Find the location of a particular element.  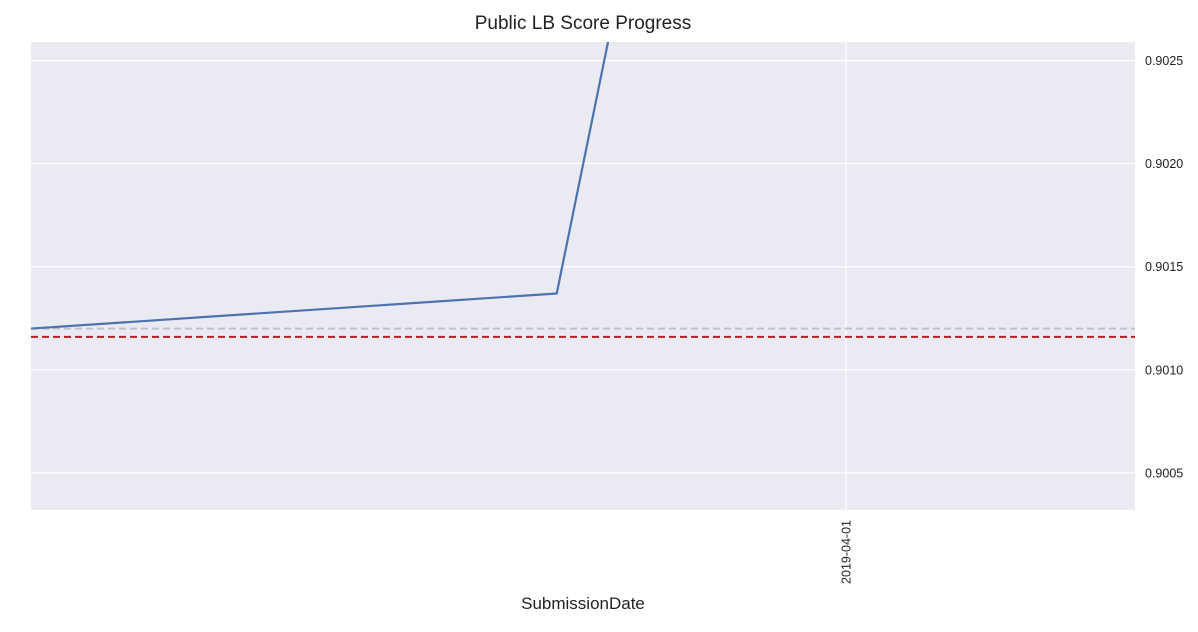

y-tick-label: 0.9025 is located at coordinates (1164, 61).